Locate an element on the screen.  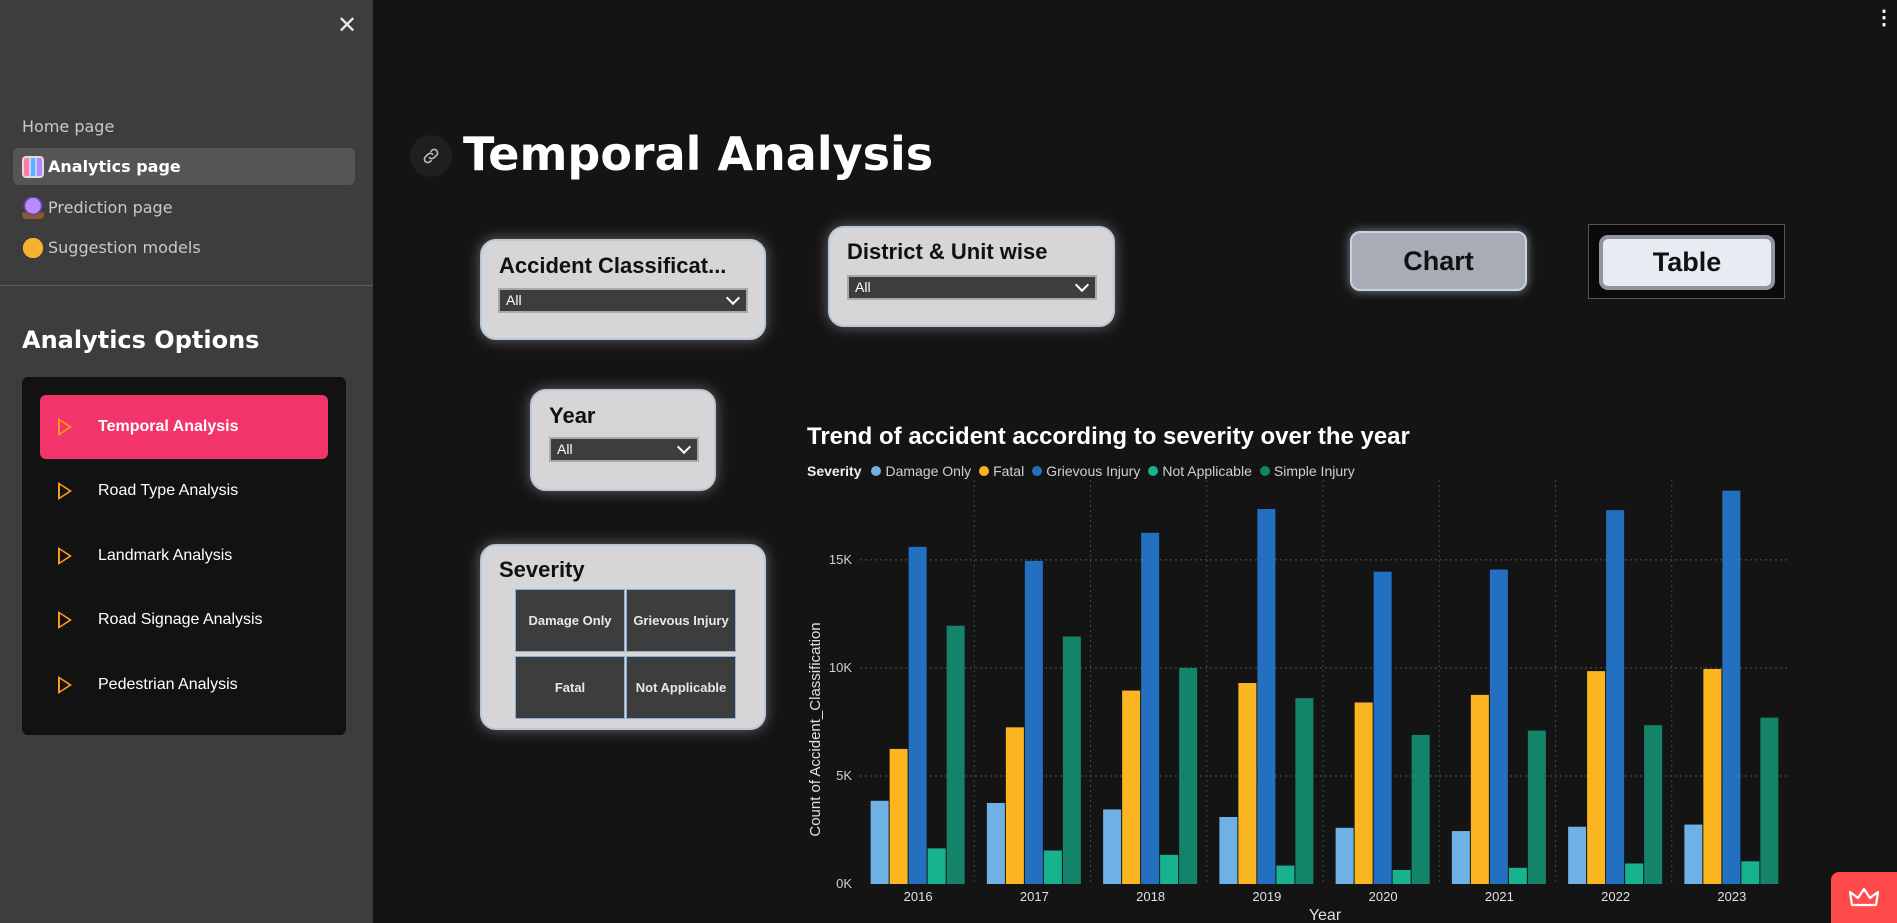
severity-grievous-injury-button: Grievous Injury is located at coordinates (681, 620).